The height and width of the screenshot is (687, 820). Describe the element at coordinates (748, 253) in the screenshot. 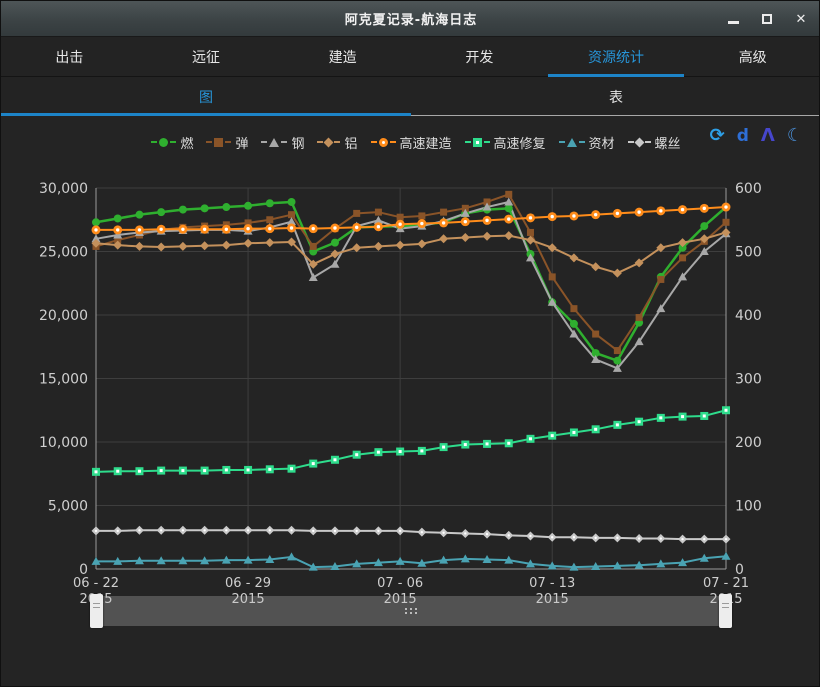

I see `svg-text: 500` at that location.